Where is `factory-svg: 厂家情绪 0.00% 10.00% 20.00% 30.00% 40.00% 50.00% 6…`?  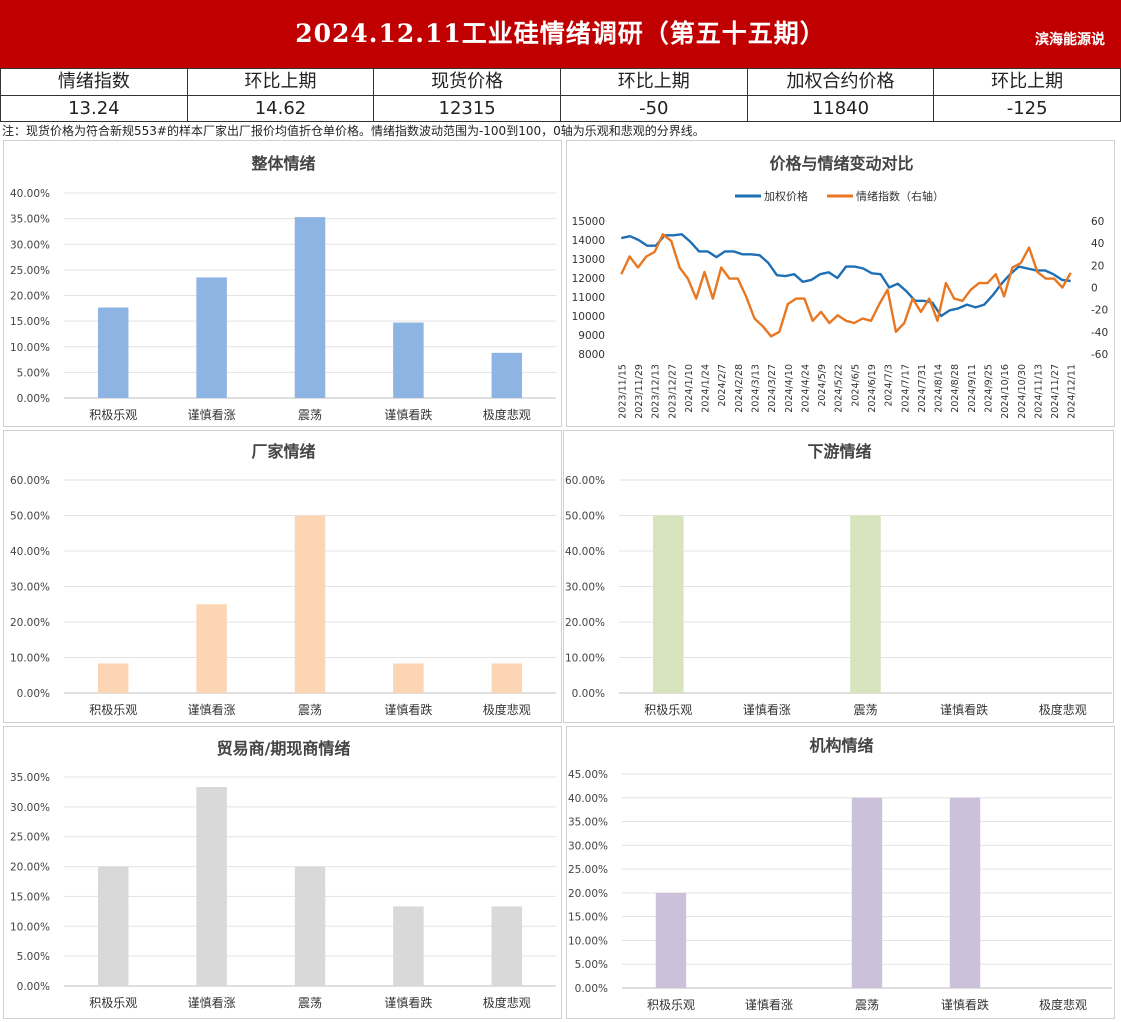
factory-svg: 厂家情绪 0.00% 10.00% 20.00% 30.00% 40.00% 50.00% 6… is located at coordinates (283, 579).